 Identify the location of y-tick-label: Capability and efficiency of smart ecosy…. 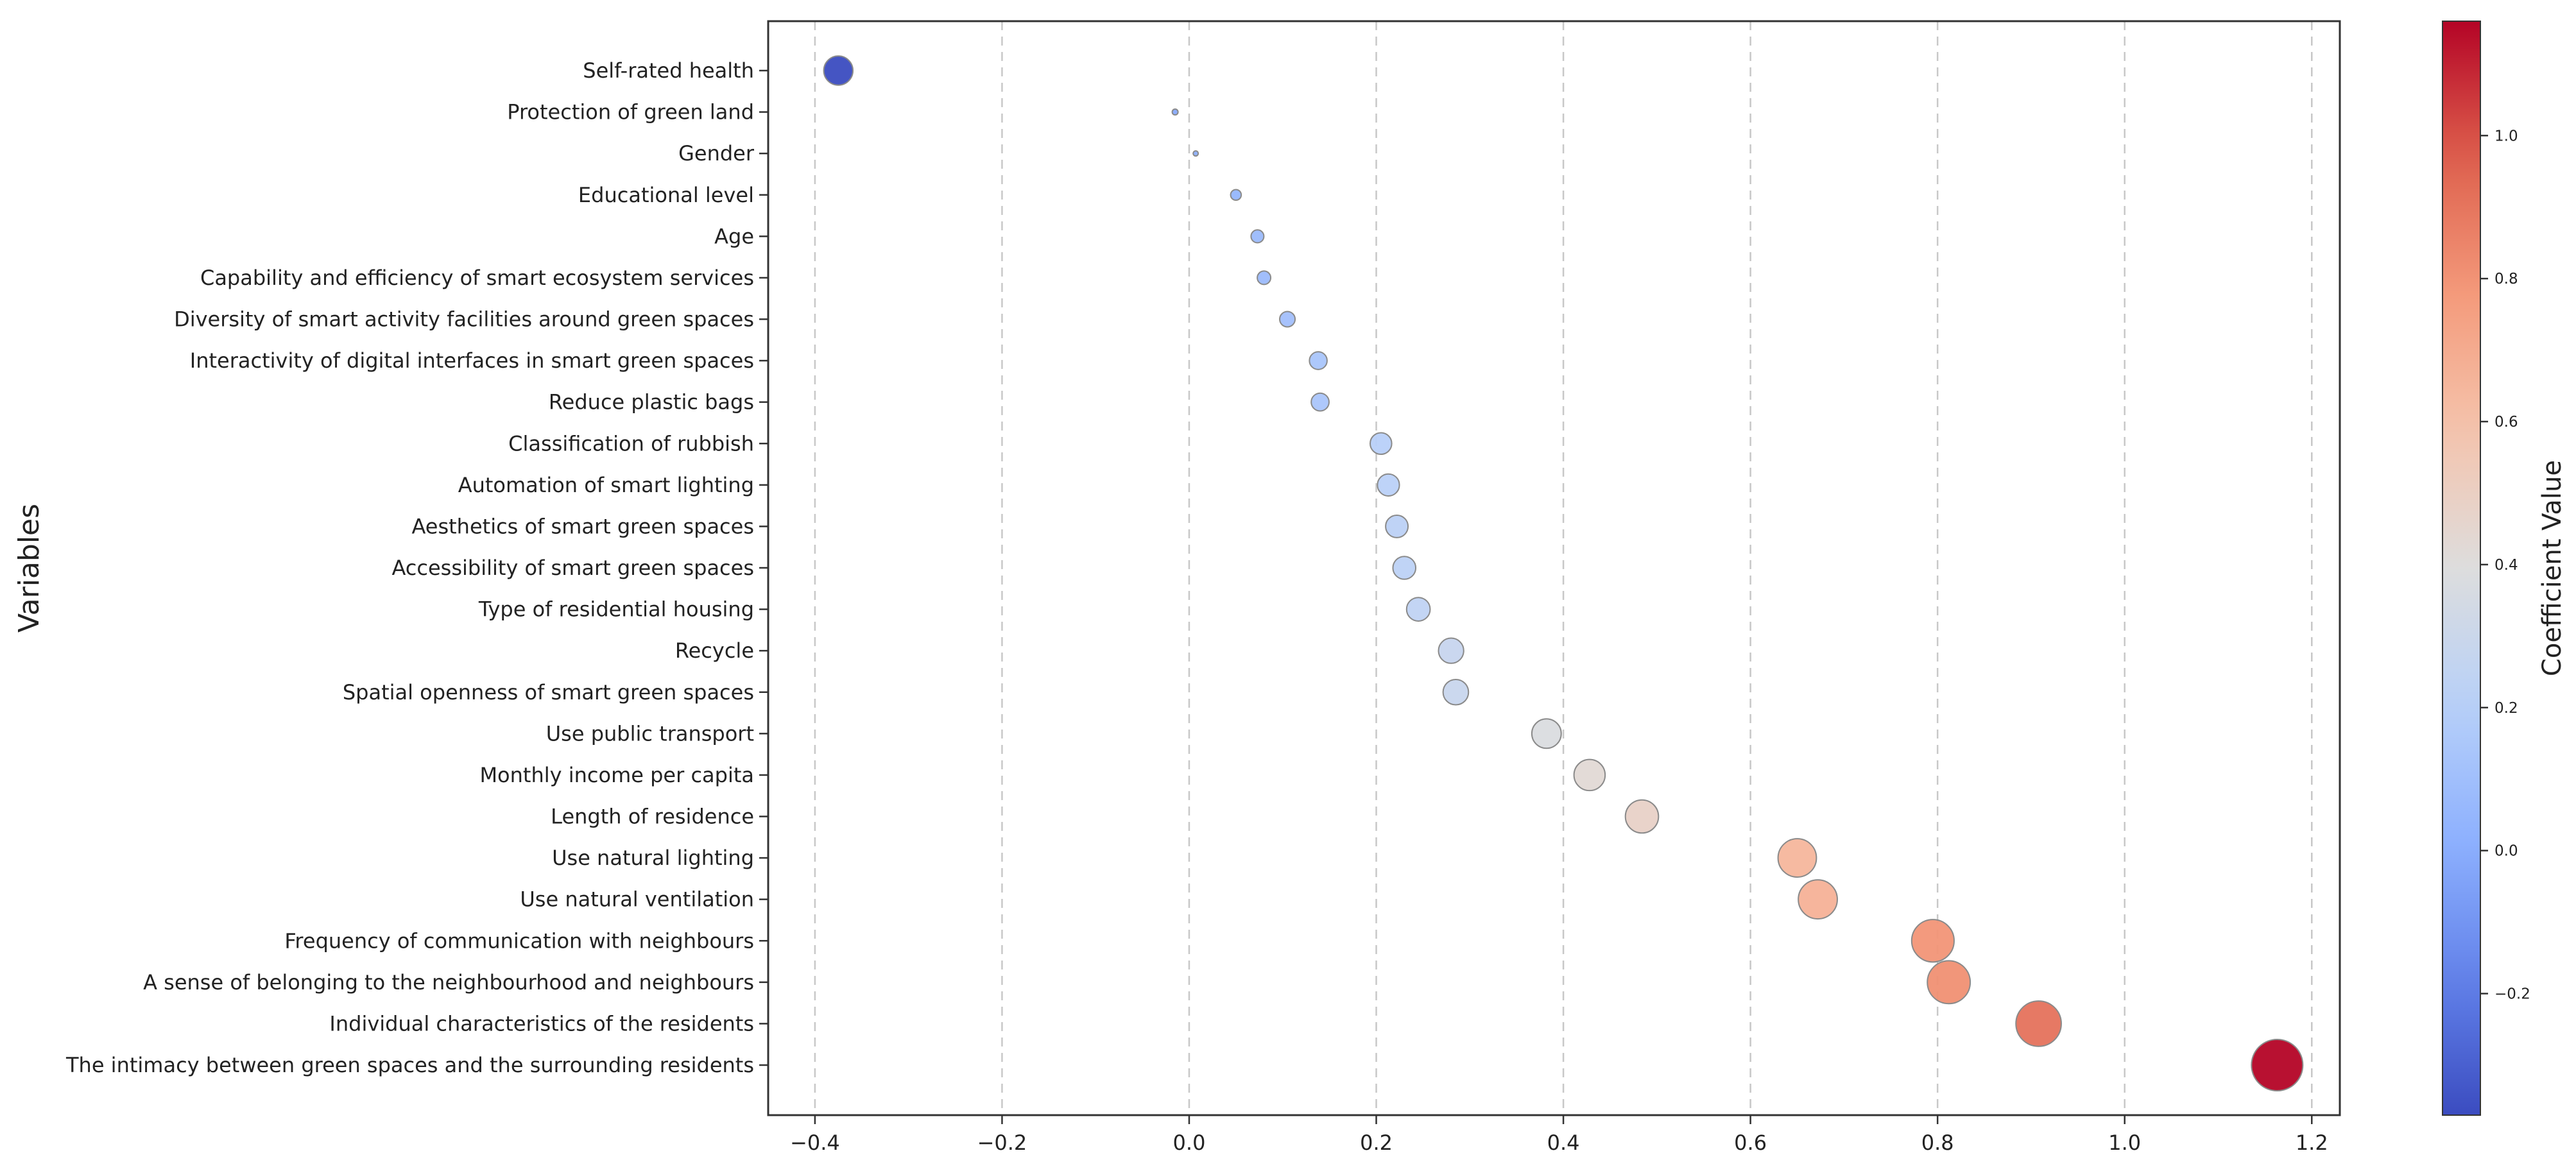
(477, 278).